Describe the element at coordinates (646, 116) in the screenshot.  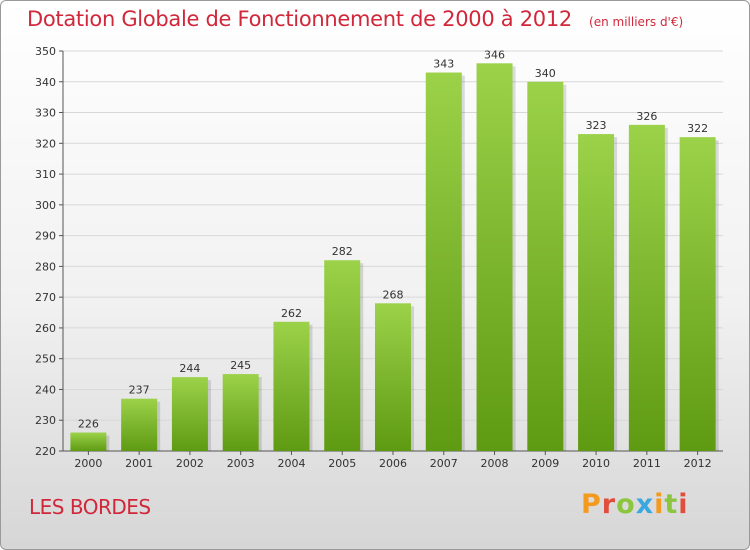
I see `data-label: 326` at that location.